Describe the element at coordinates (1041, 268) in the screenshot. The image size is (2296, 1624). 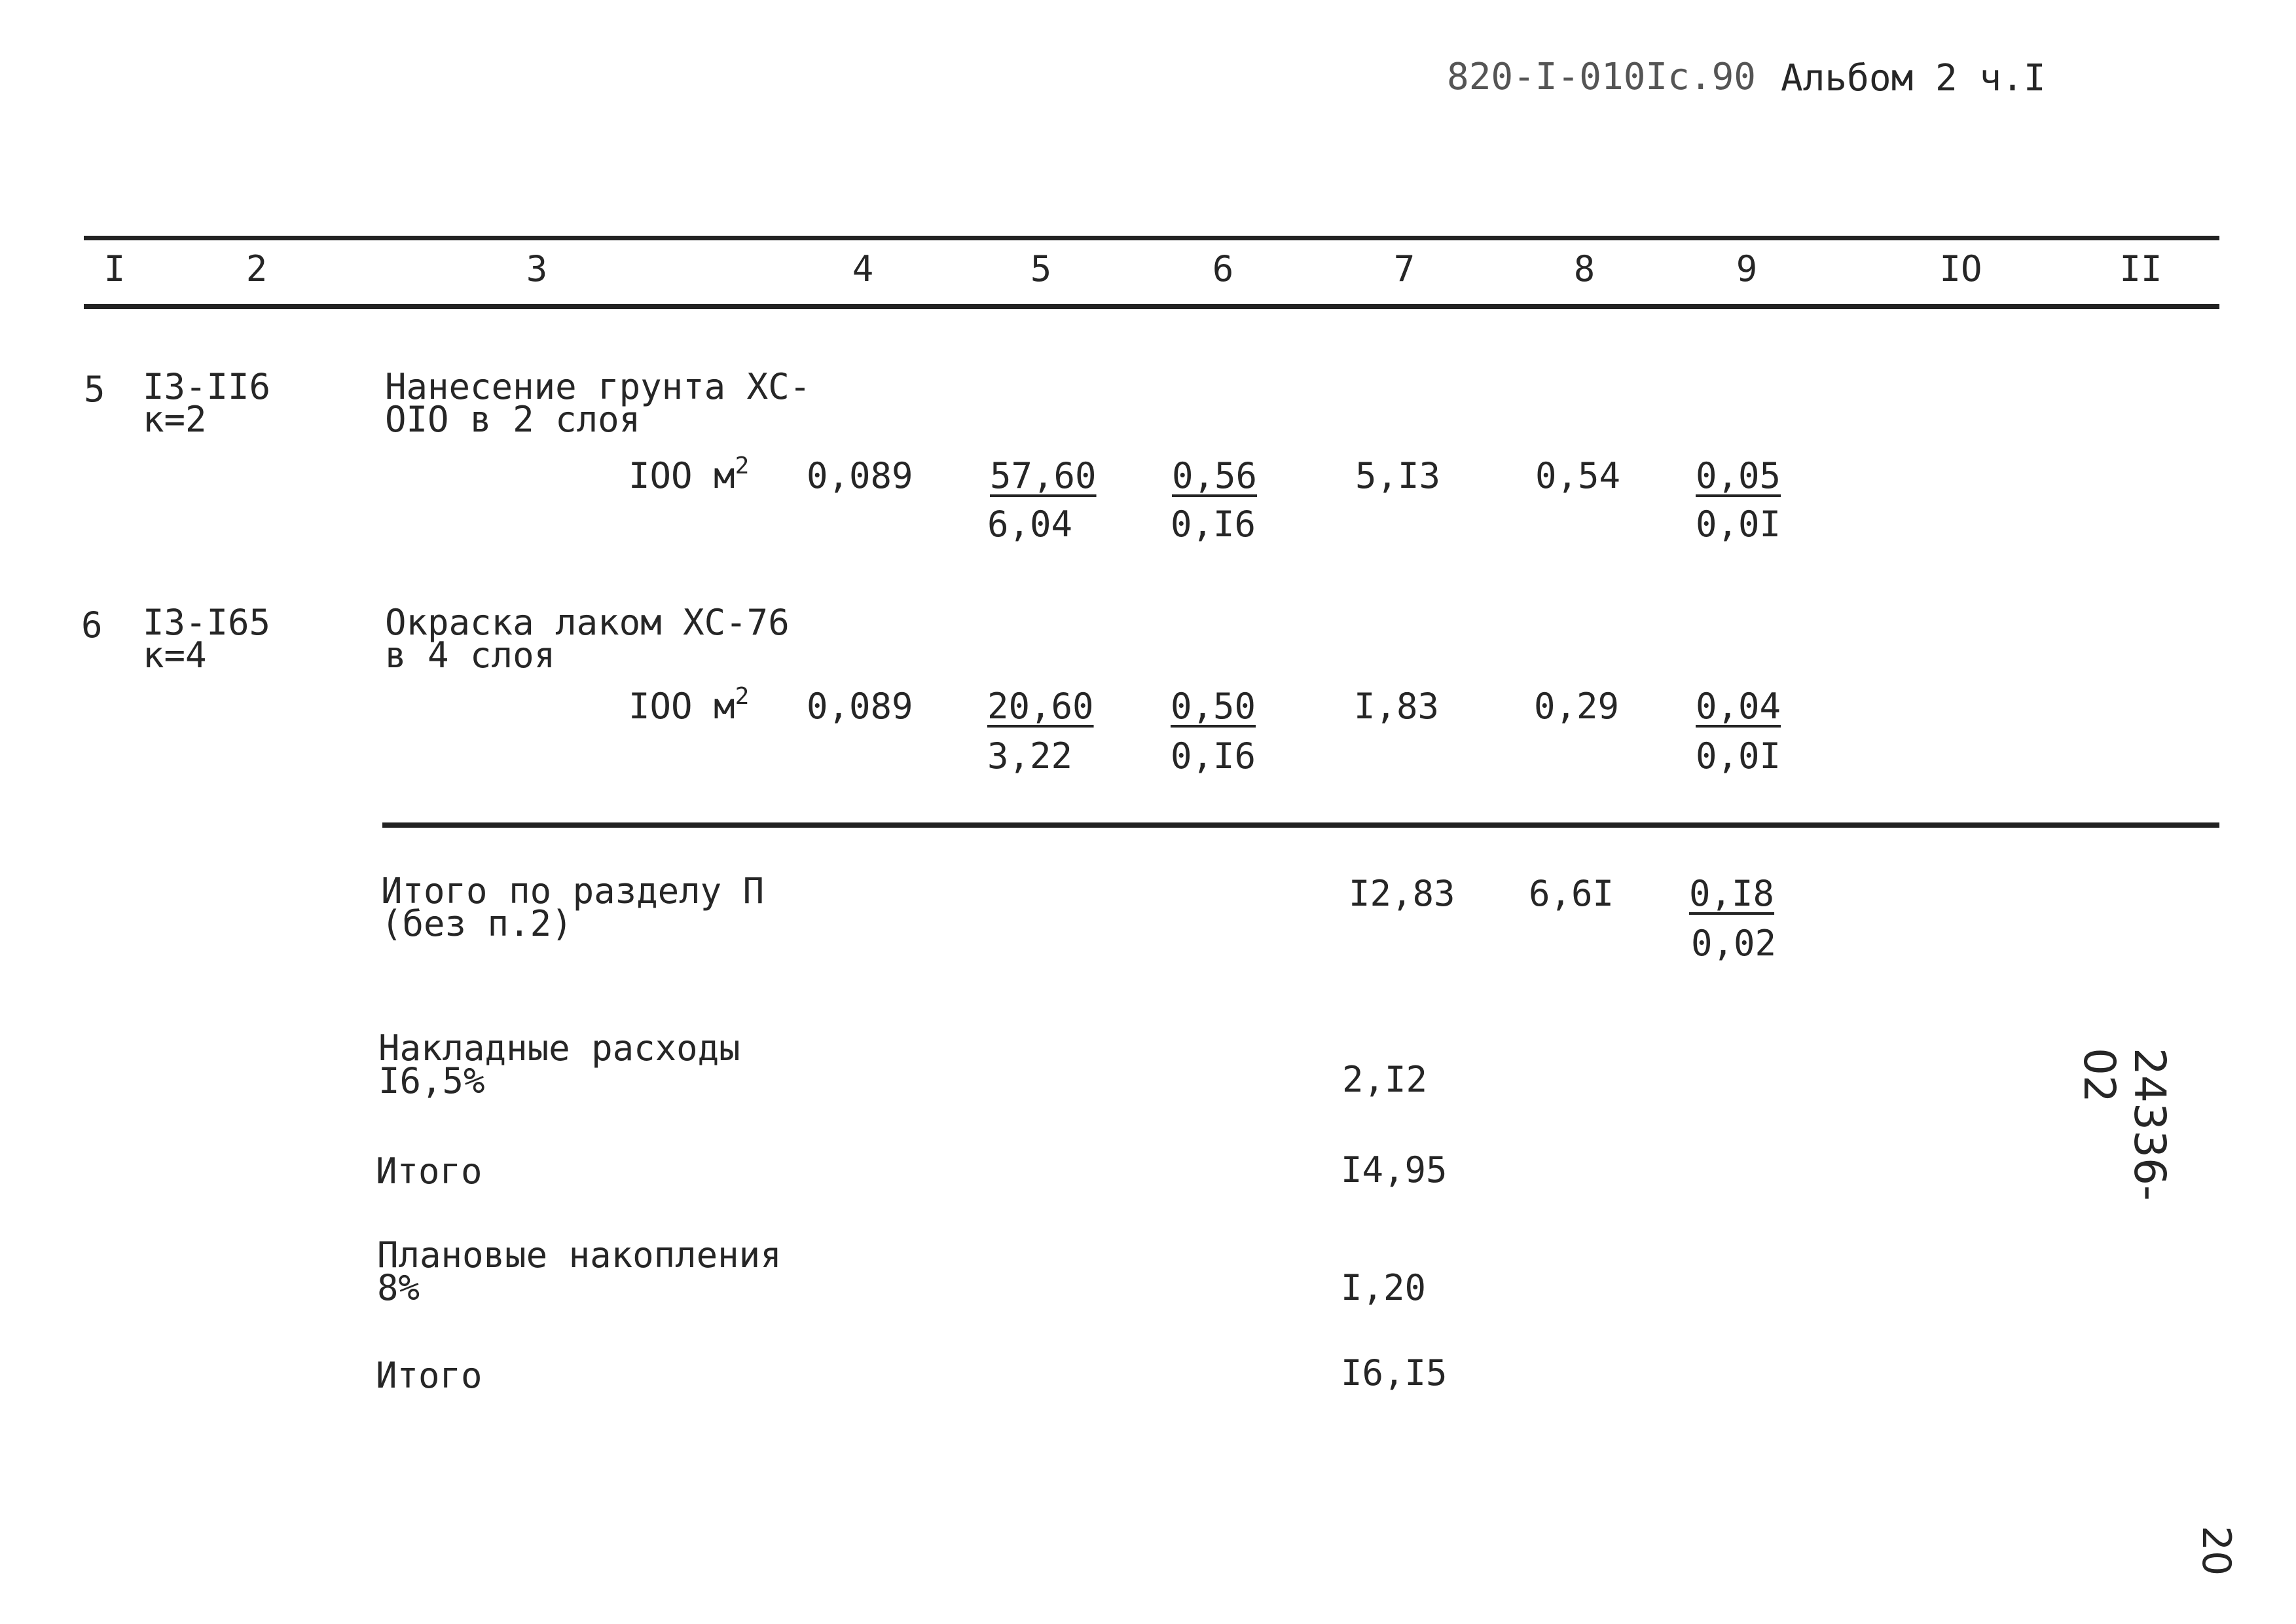
I see `column-header: 5` at that location.